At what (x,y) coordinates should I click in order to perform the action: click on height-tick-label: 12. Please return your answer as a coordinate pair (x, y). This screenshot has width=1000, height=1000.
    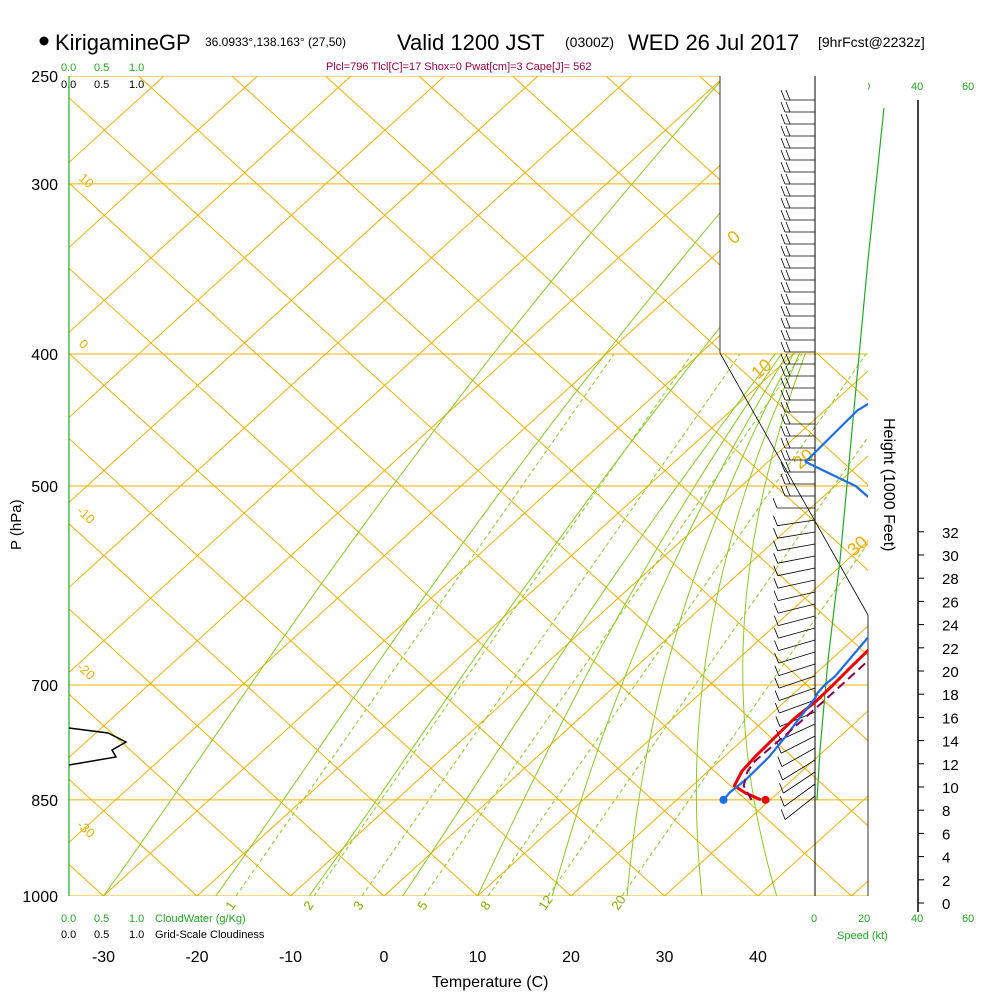
    Looking at the image, I should click on (950, 765).